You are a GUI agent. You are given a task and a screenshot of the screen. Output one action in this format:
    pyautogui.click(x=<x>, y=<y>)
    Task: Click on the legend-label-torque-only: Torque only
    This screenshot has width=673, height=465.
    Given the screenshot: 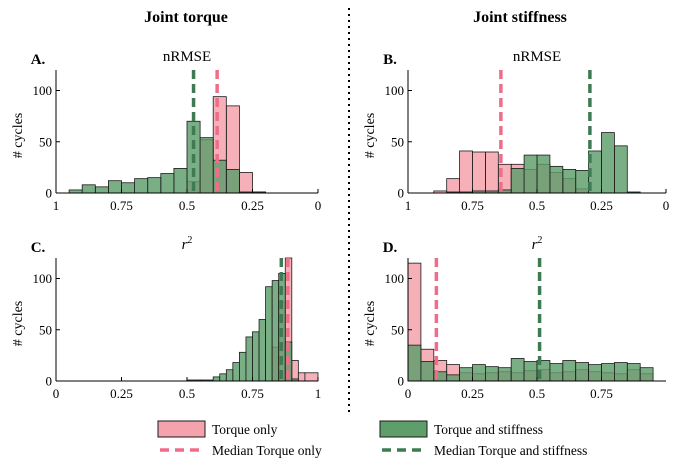 What is the action you would take?
    pyautogui.click(x=245, y=429)
    